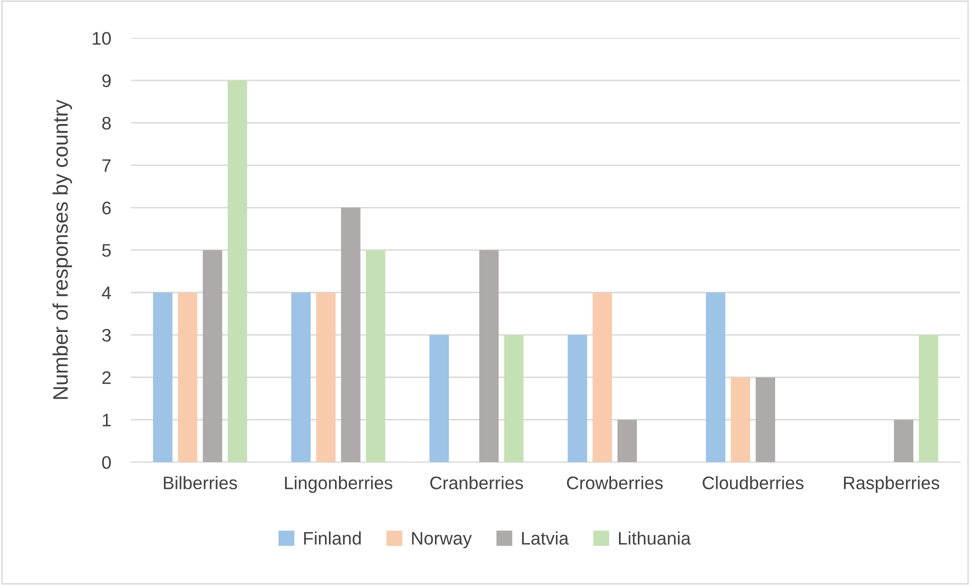 This screenshot has height=585, width=970. What do you see at coordinates (106, 123) in the screenshot?
I see `y-tick-label: 8` at bounding box center [106, 123].